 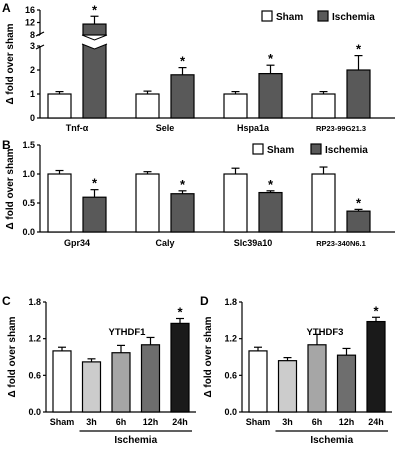 I want to click on axis-break-mark-a, so click(x=40, y=47).